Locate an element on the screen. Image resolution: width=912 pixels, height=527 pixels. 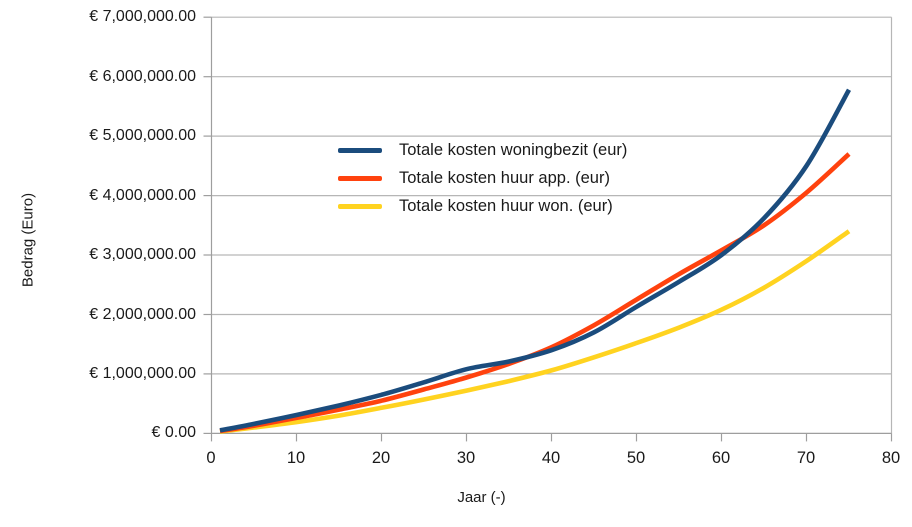
x-axis-tick-label: 0 is located at coordinates (211, 458).